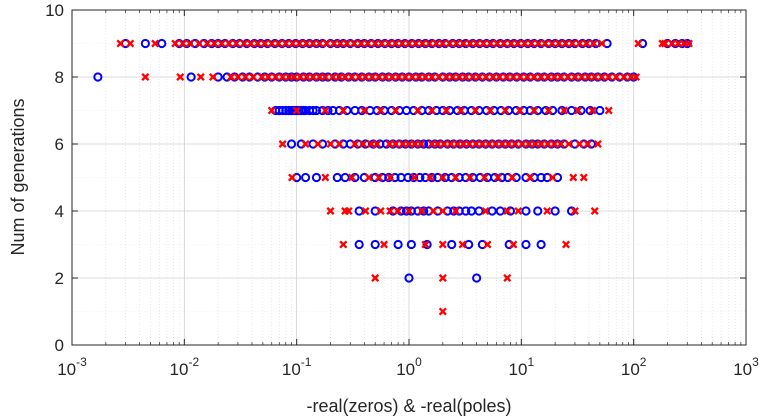 This screenshot has height=420, width=770. I want to click on y-tick-label: 2, so click(59, 278).